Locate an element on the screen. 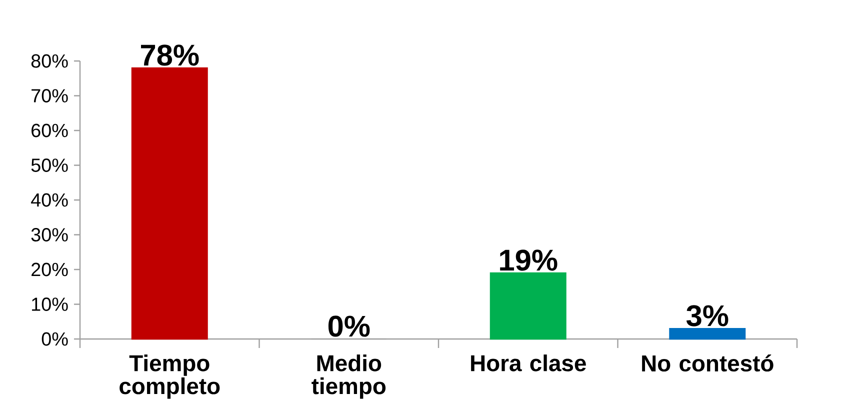 Image resolution: width=846 pixels, height=419 pixels. y-tick-label: 80% is located at coordinates (49, 61).